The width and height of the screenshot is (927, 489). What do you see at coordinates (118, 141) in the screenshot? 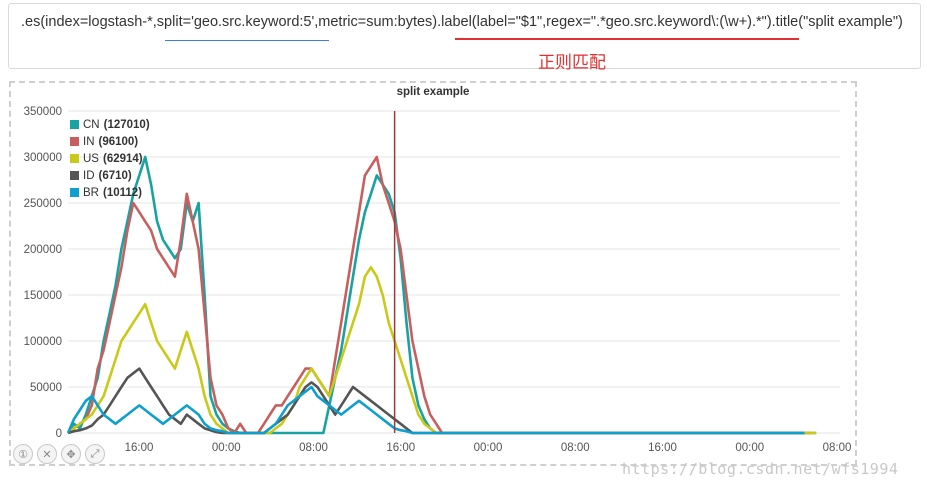
I see `legend-count: (96100)` at bounding box center [118, 141].